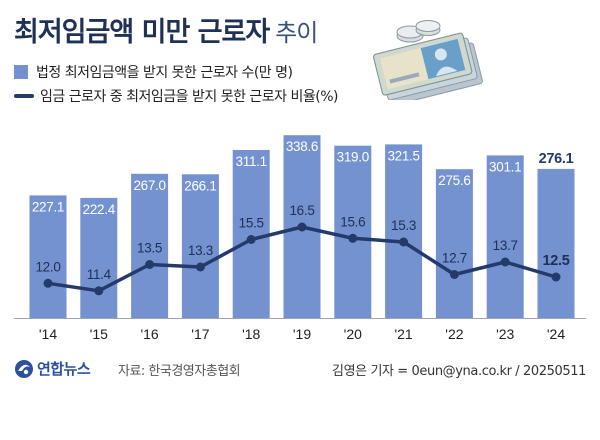  Describe the element at coordinates (301, 210) in the screenshot. I see `line-value-label: 16.5` at that location.